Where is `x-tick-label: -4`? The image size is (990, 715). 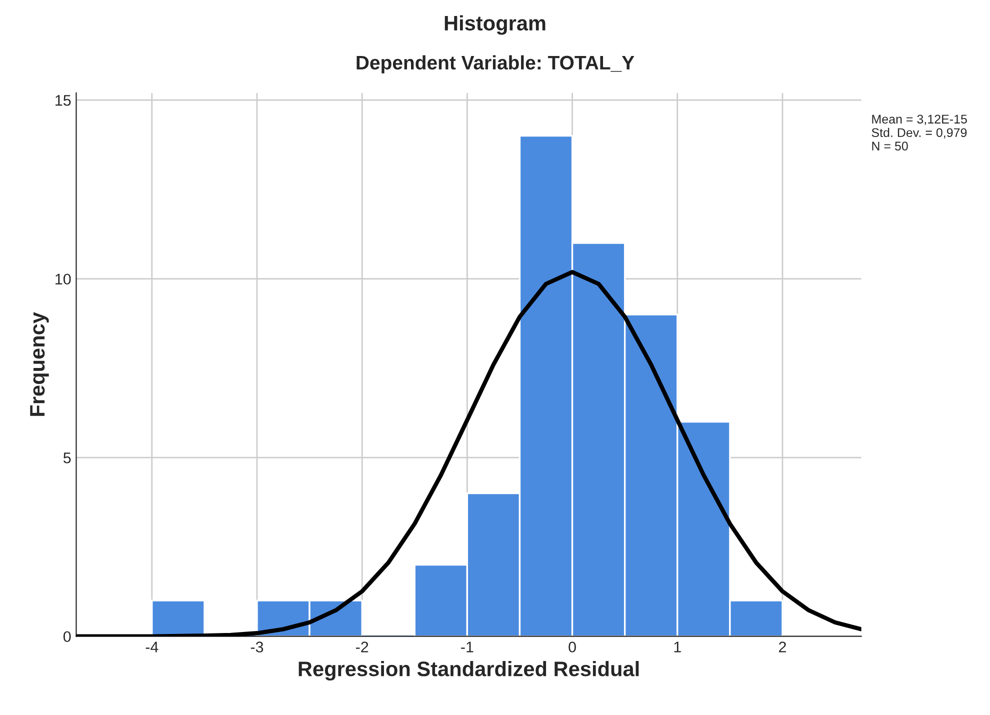 x-tick-label: -4 is located at coordinates (152, 647).